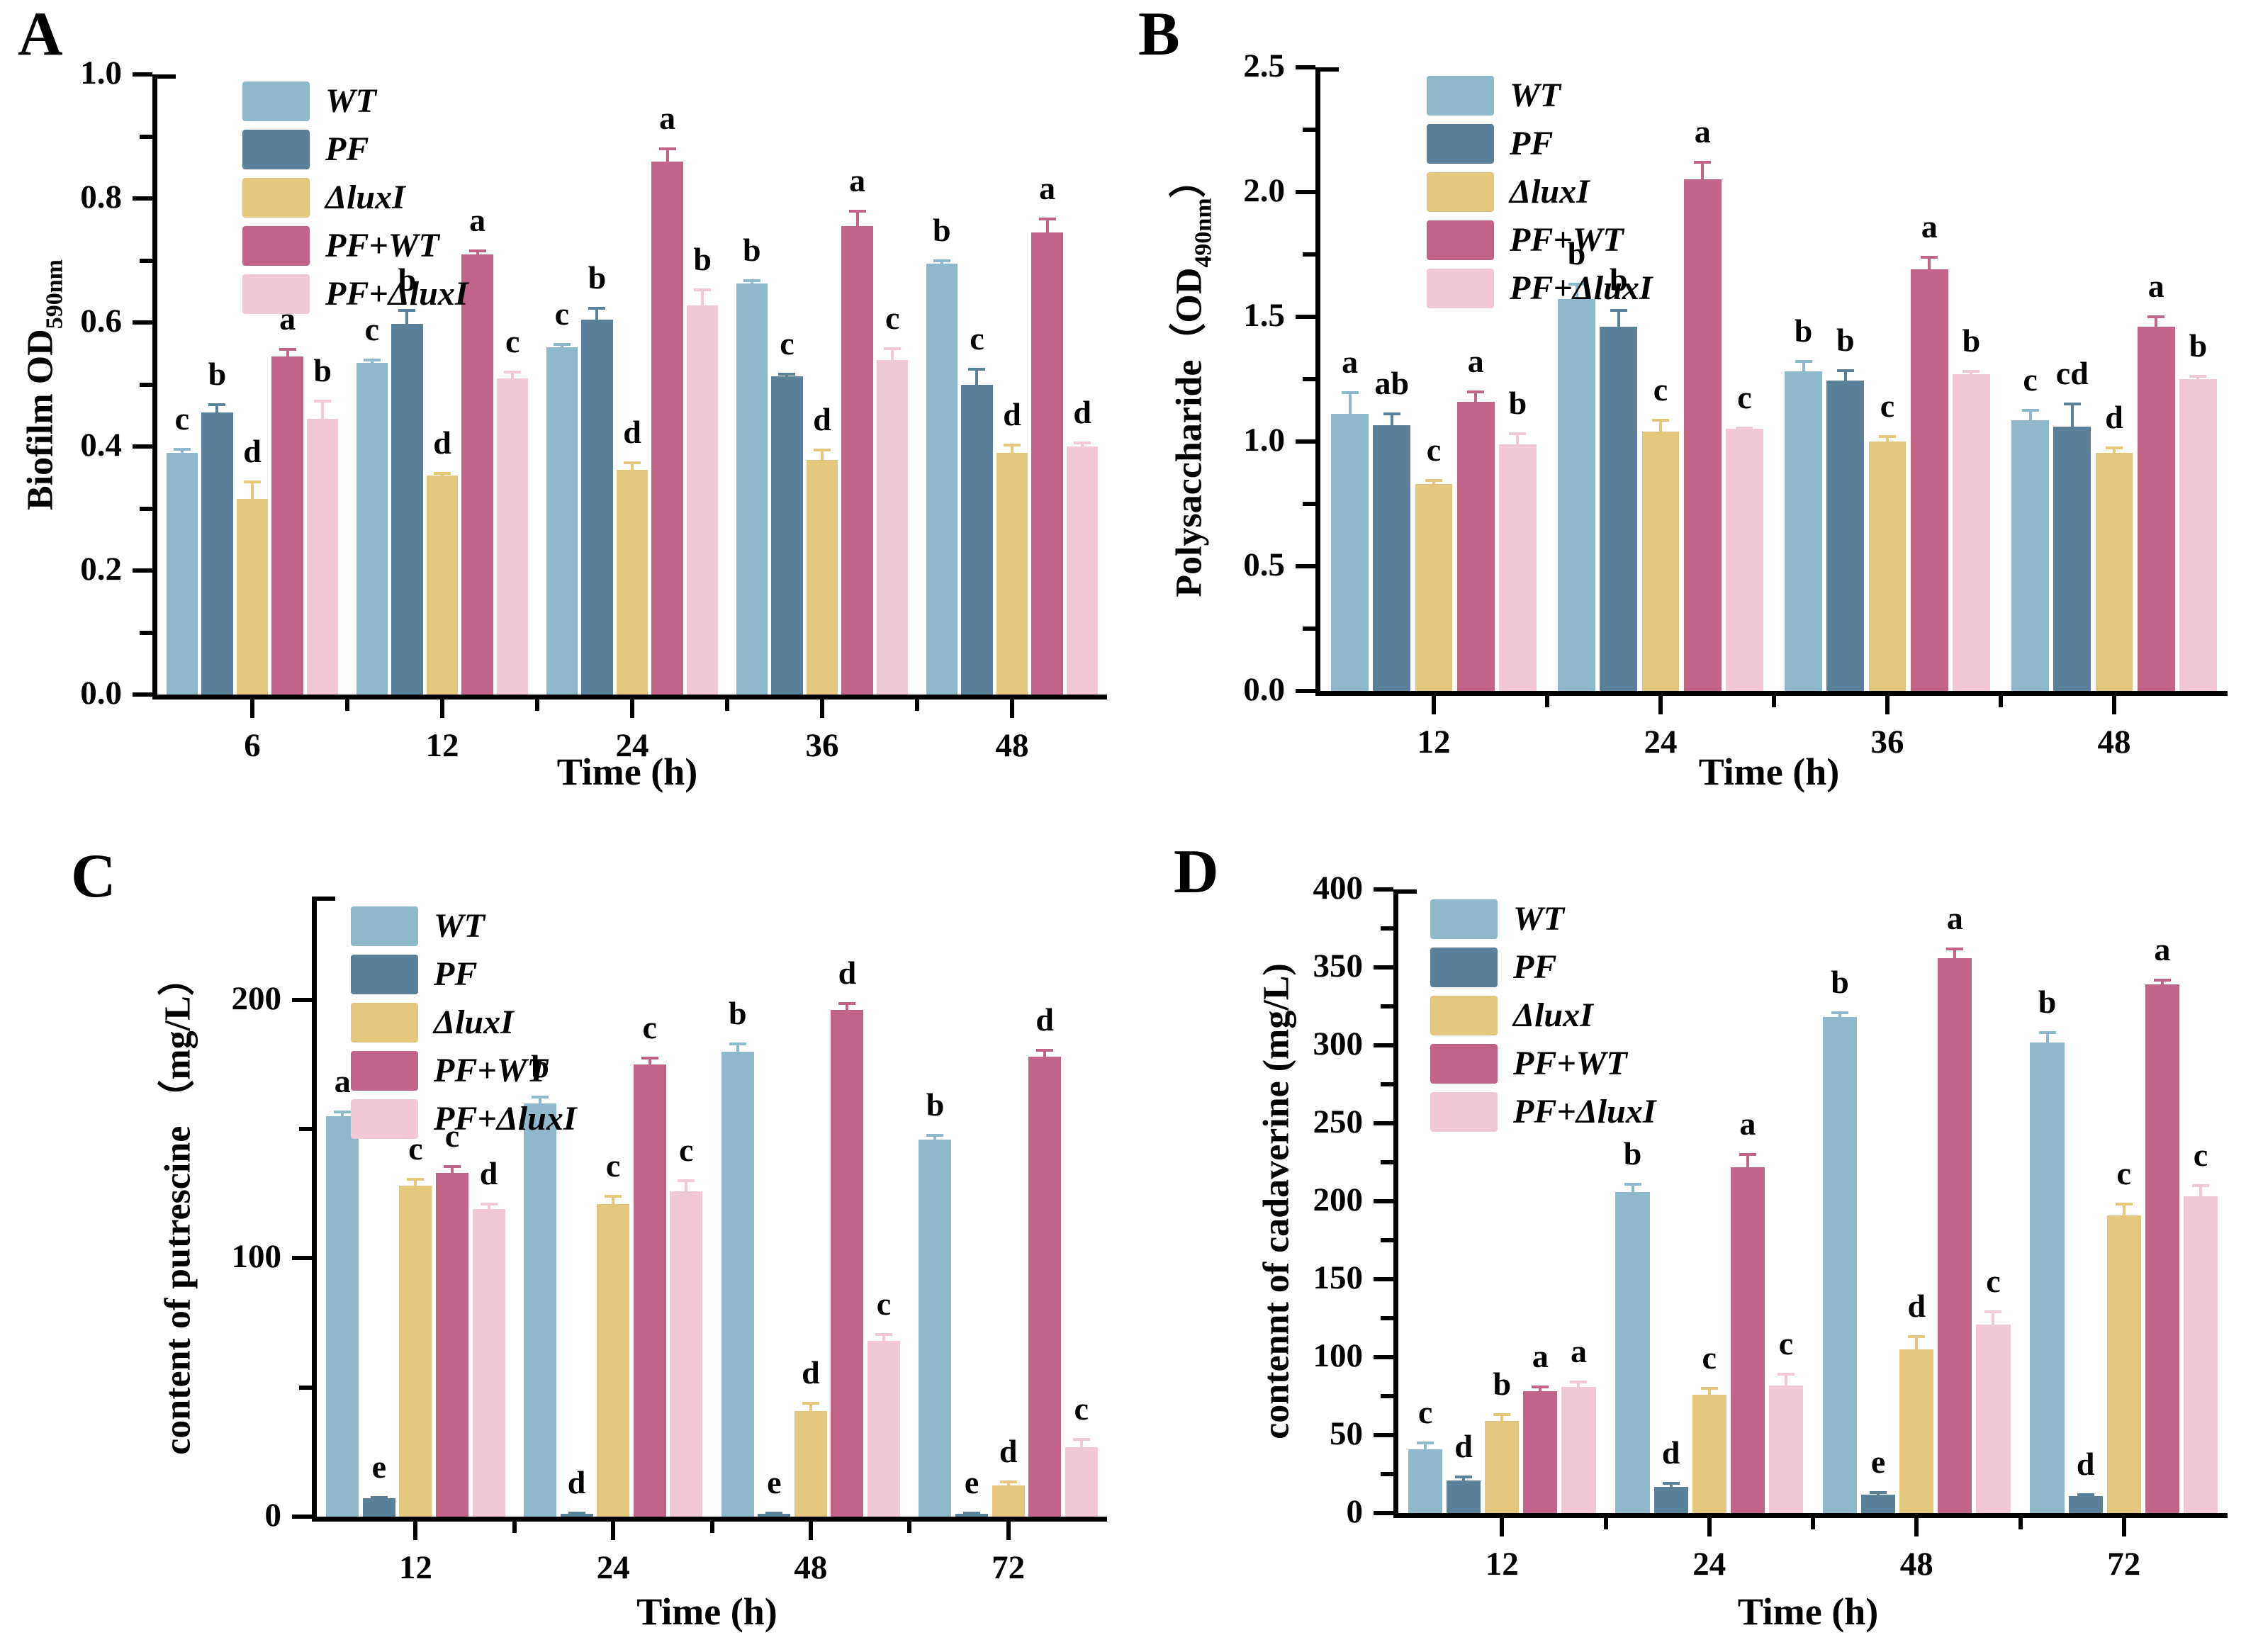 This screenshot has height=1652, width=2263. I want to click on y-tick-label: 2.0, so click(1264, 190).